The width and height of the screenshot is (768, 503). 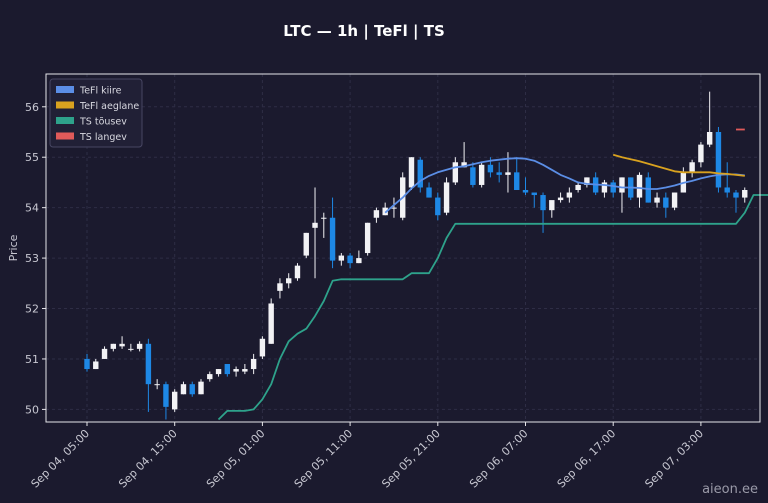 I want to click on y-tick-label: 52, so click(x=32, y=309).